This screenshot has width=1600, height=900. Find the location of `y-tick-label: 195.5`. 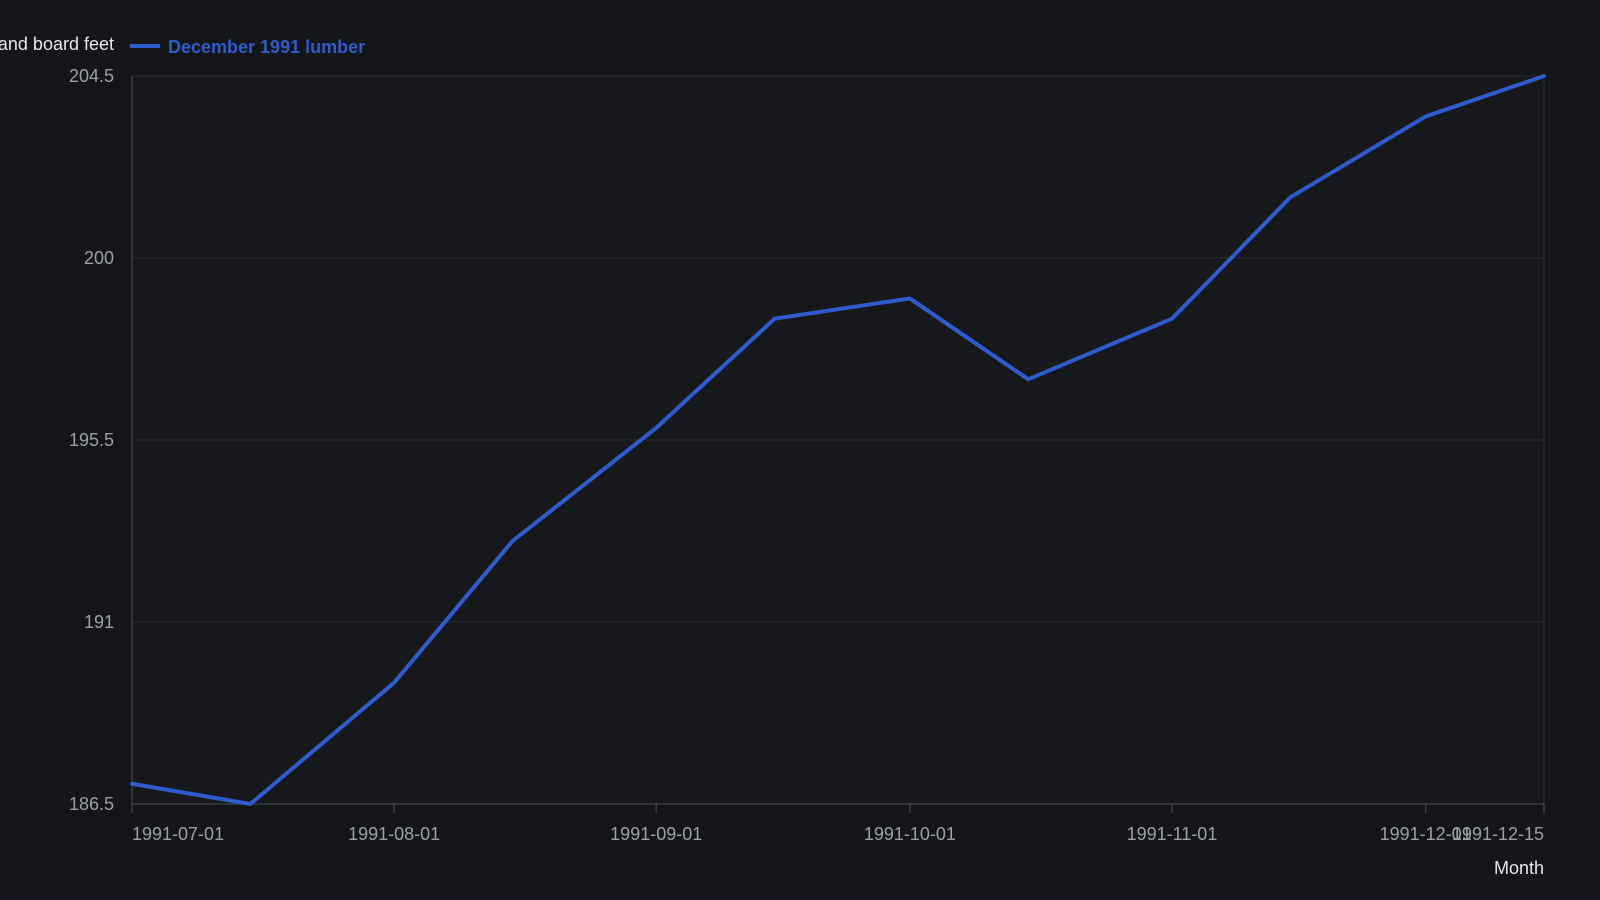

y-tick-label: 195.5 is located at coordinates (91, 440).